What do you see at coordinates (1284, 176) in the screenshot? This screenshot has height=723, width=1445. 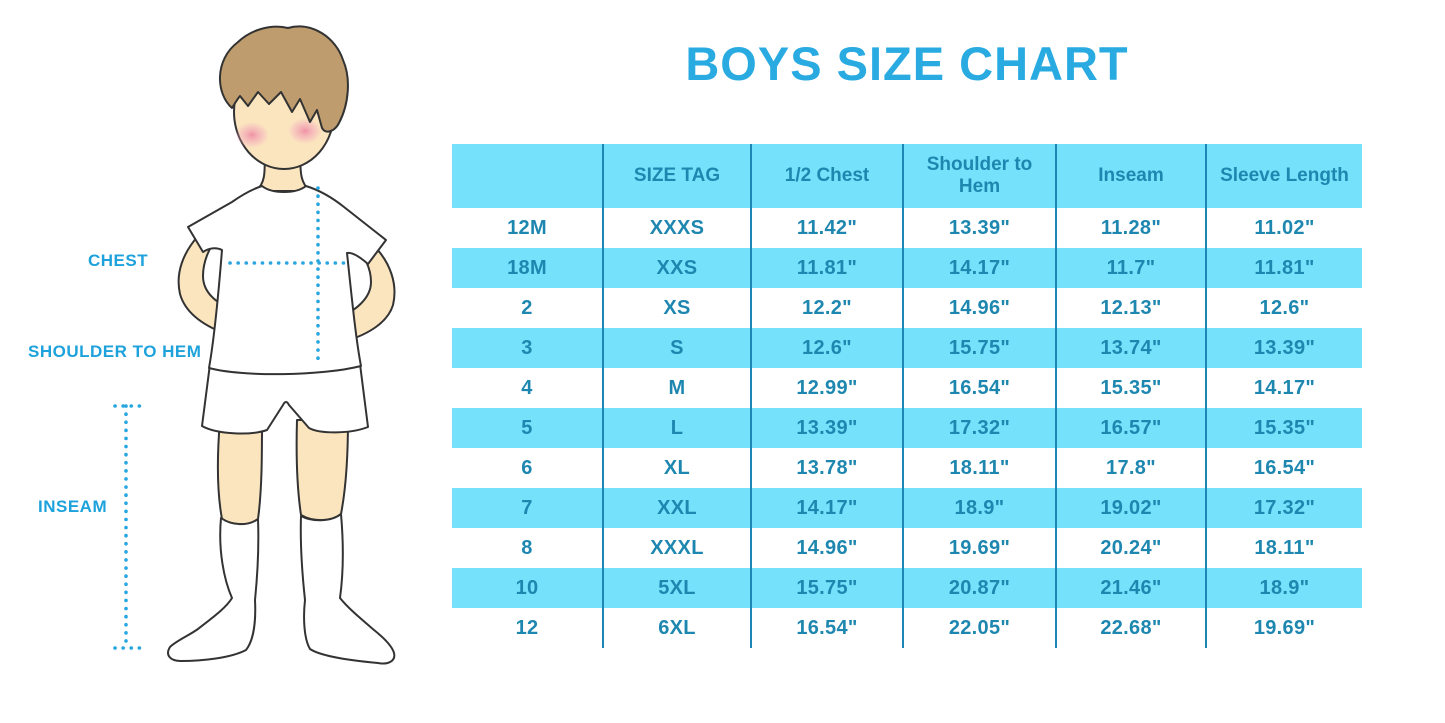 I see `column-header: Sleeve Length` at bounding box center [1284, 176].